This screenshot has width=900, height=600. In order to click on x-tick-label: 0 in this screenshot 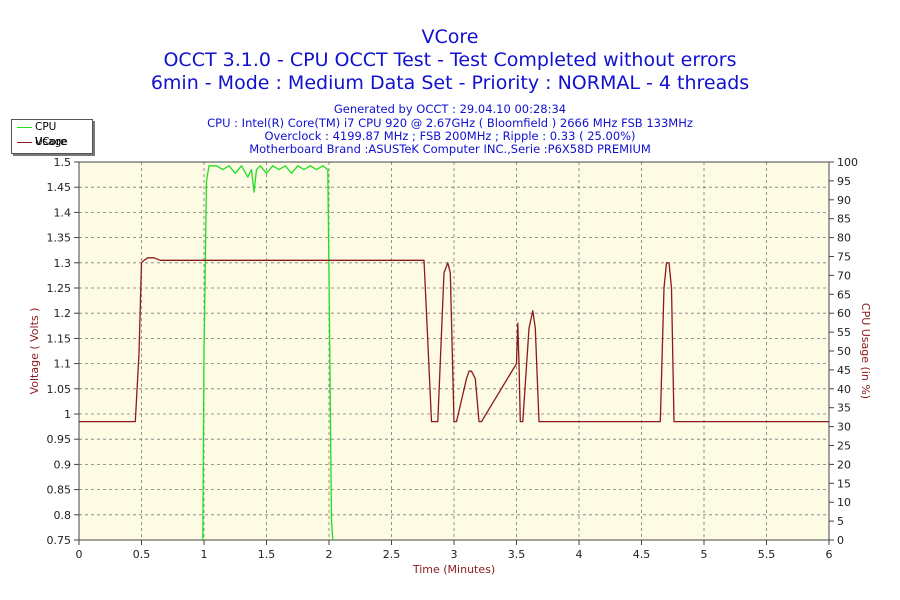, I will do `click(79, 554)`.